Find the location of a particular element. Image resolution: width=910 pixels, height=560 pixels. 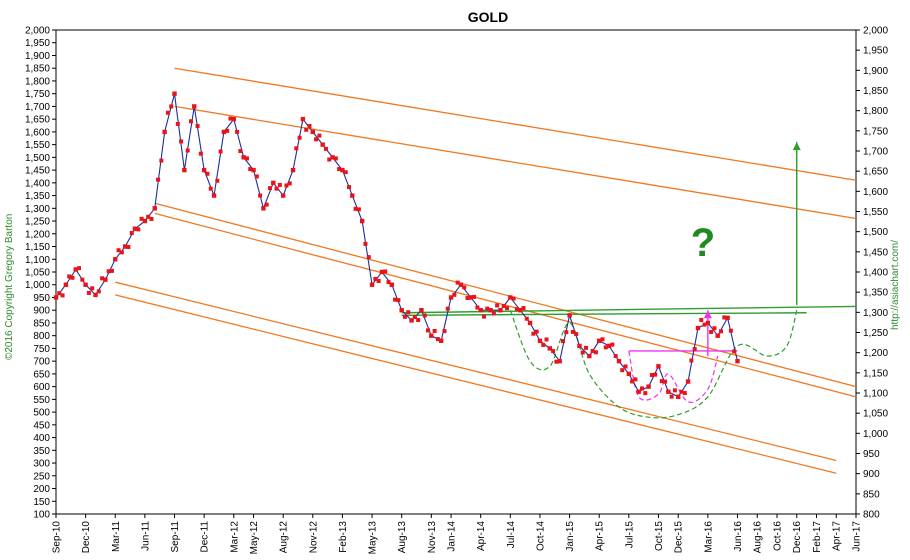

y-left-tick-label: 1,500 is located at coordinates (37, 158).